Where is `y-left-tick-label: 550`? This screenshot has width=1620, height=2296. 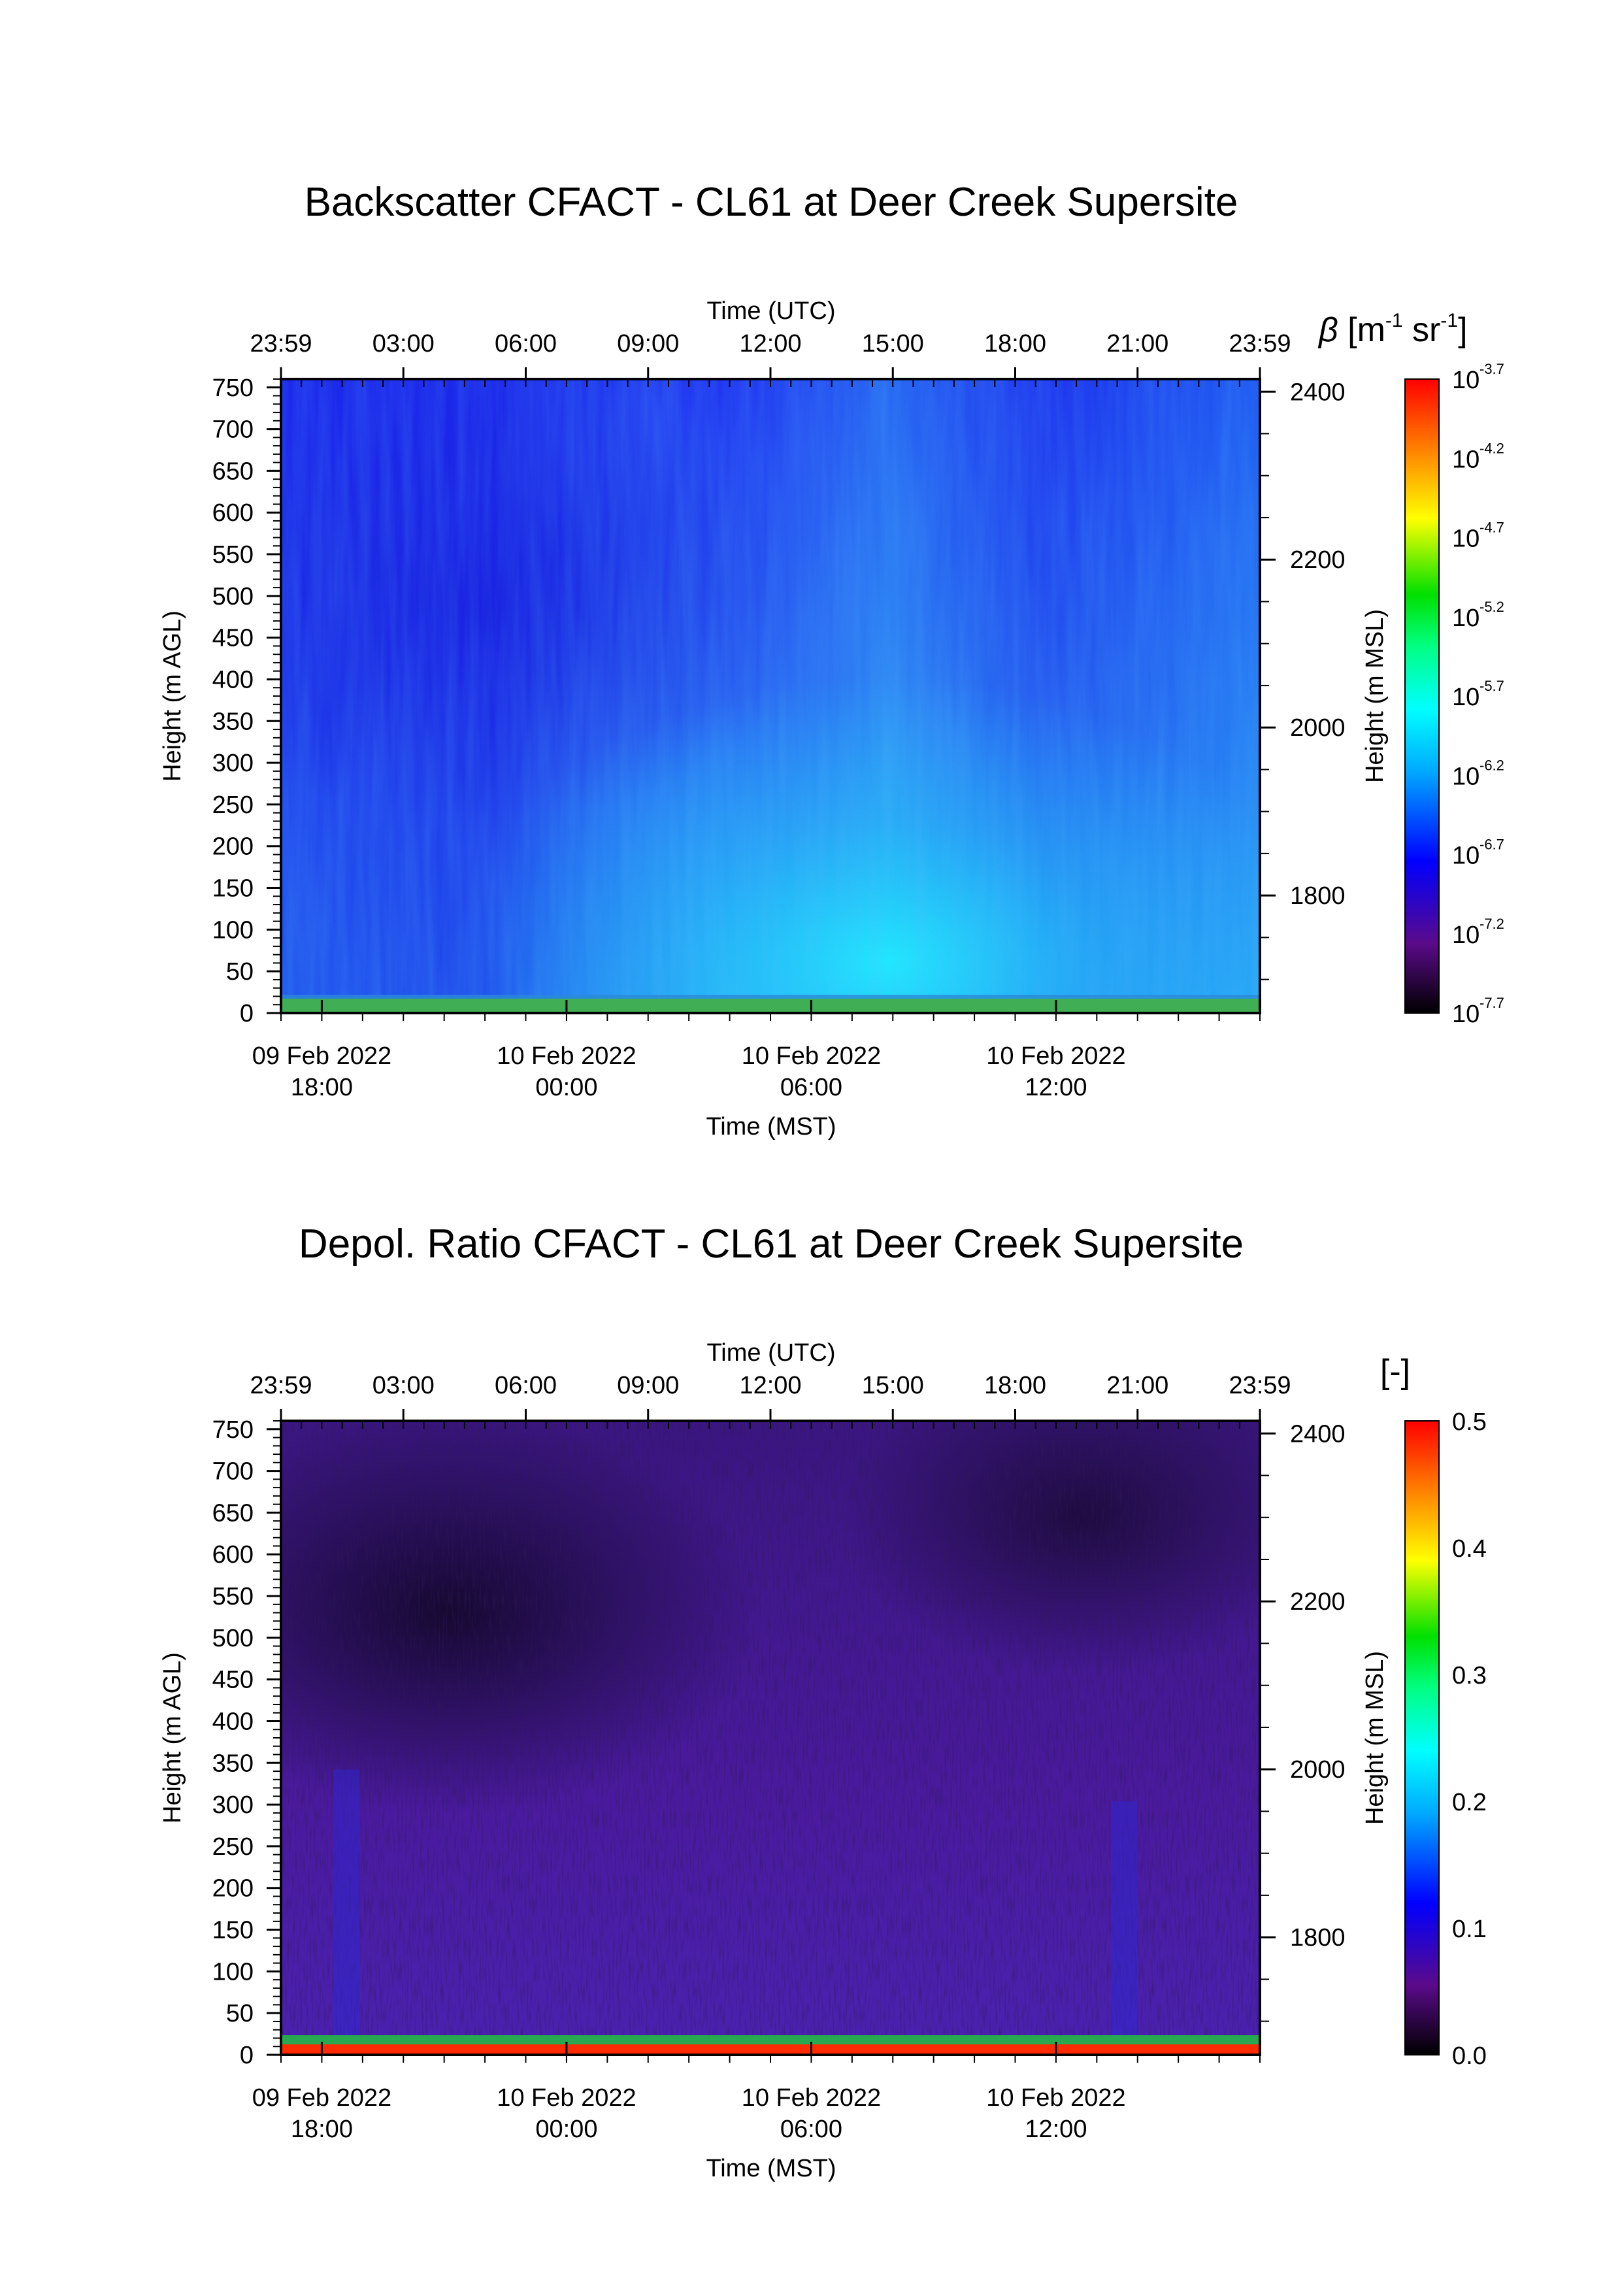 y-left-tick-label: 550 is located at coordinates (233, 555).